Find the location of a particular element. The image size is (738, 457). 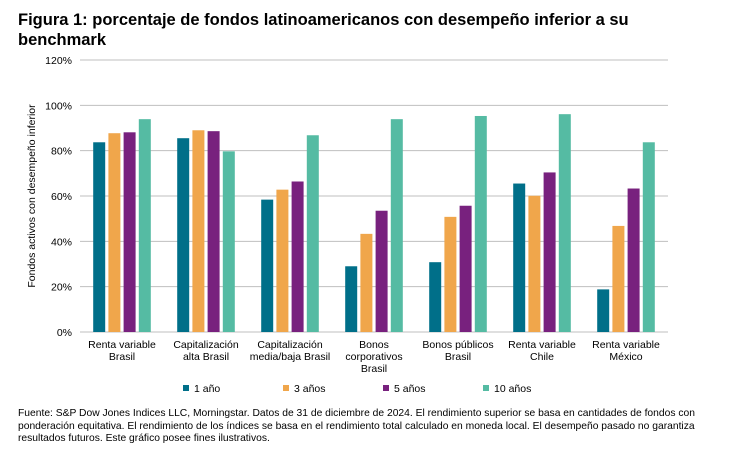

x-tick-label: corporativos is located at coordinates (373, 357).